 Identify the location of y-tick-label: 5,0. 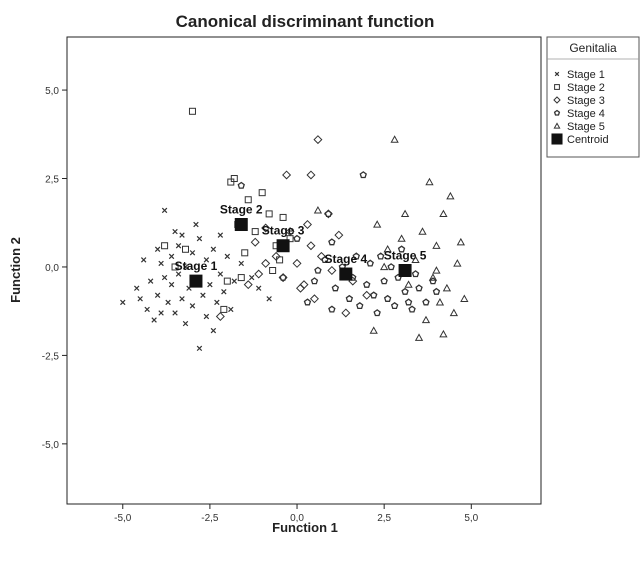
(52, 91).